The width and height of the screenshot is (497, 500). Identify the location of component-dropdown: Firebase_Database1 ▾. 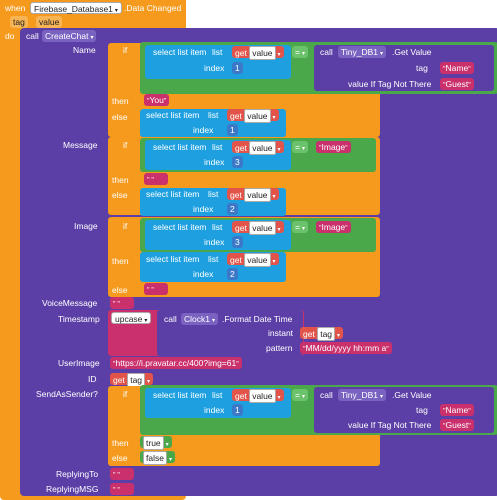
(76, 8).